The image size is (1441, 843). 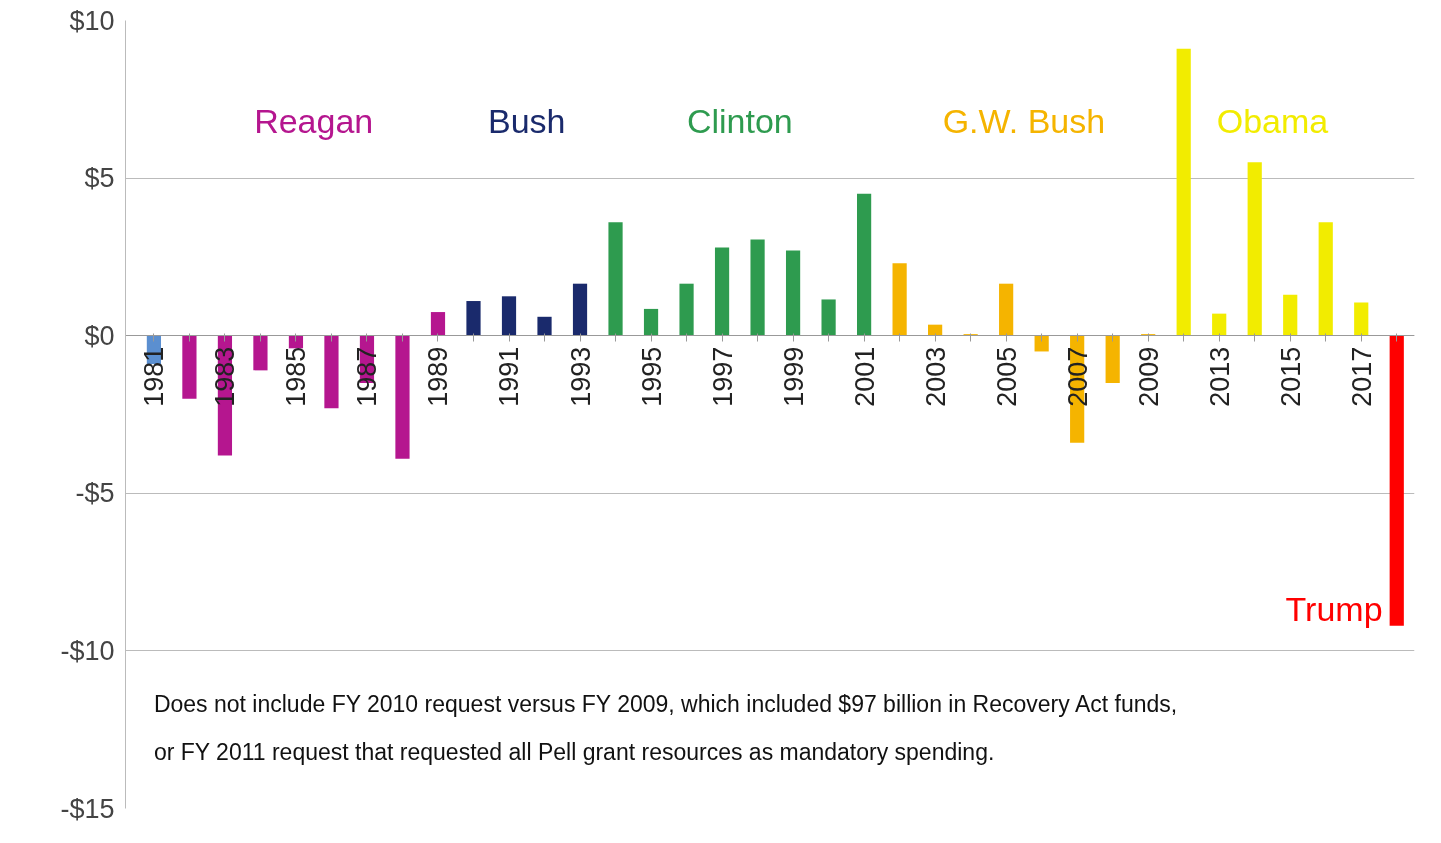 What do you see at coordinates (1077, 376) in the screenshot?
I see `x-tick-label: 2007` at bounding box center [1077, 376].